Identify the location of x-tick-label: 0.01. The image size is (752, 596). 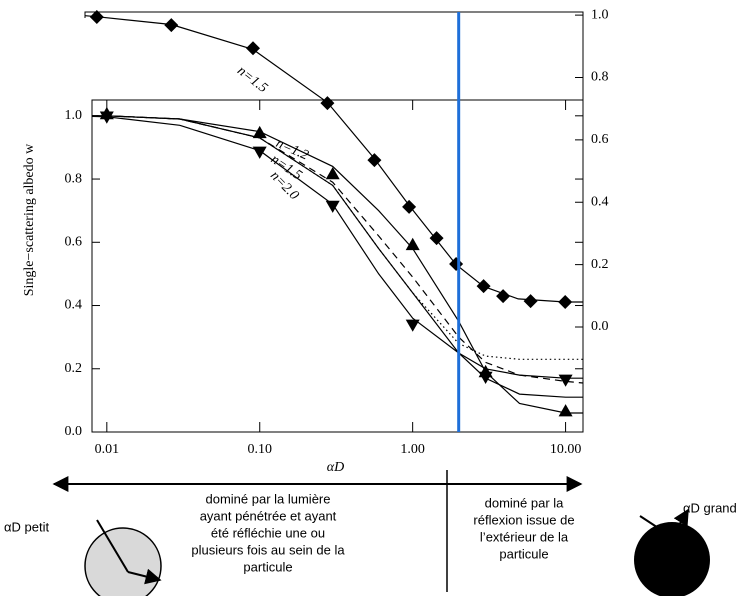
(107, 449).